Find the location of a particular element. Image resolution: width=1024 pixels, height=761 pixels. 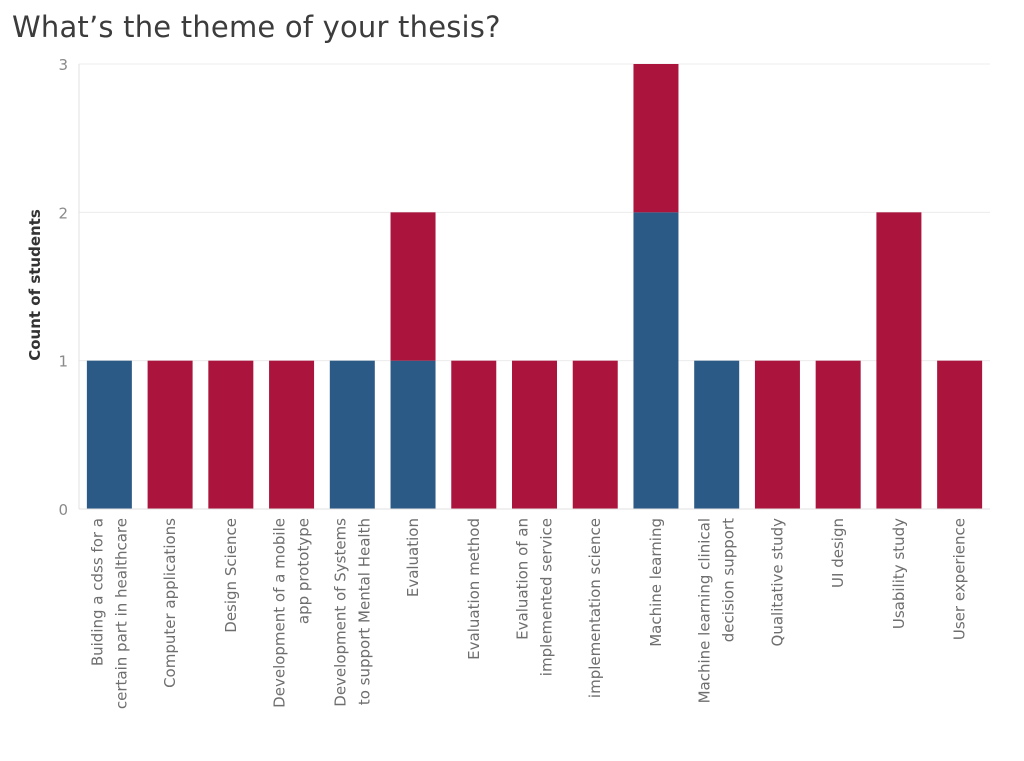

x-tick-label: Usability study is located at coordinates (899, 573).